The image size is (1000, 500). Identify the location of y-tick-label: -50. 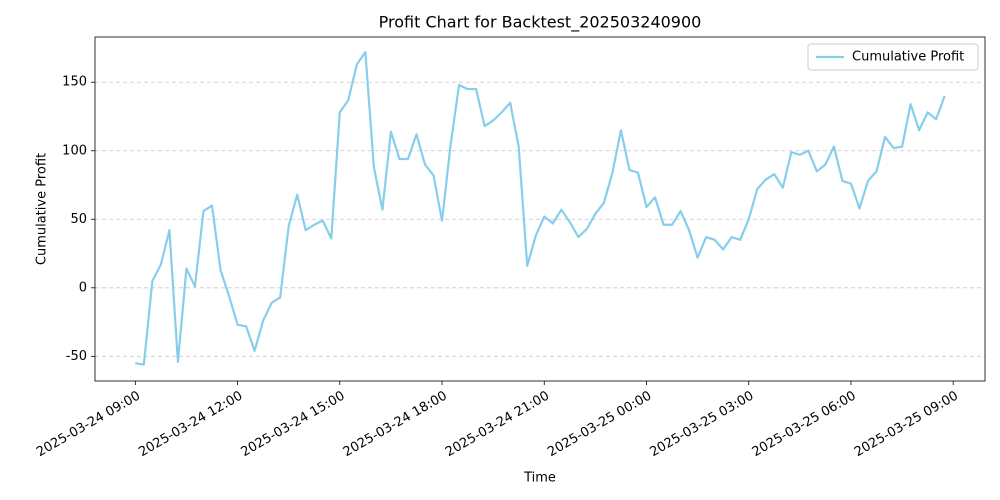
(76, 356).